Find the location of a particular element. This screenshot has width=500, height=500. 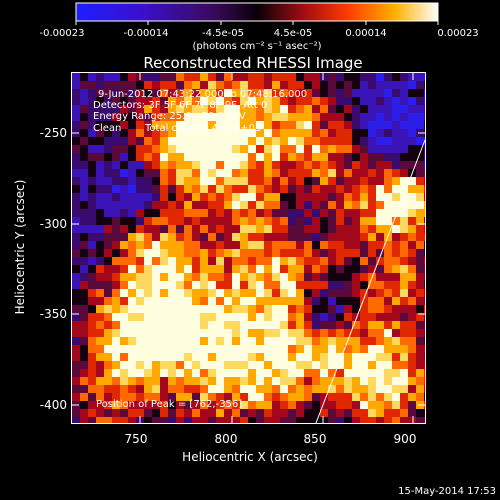

x-tick-label: 900 is located at coordinates (405, 439).